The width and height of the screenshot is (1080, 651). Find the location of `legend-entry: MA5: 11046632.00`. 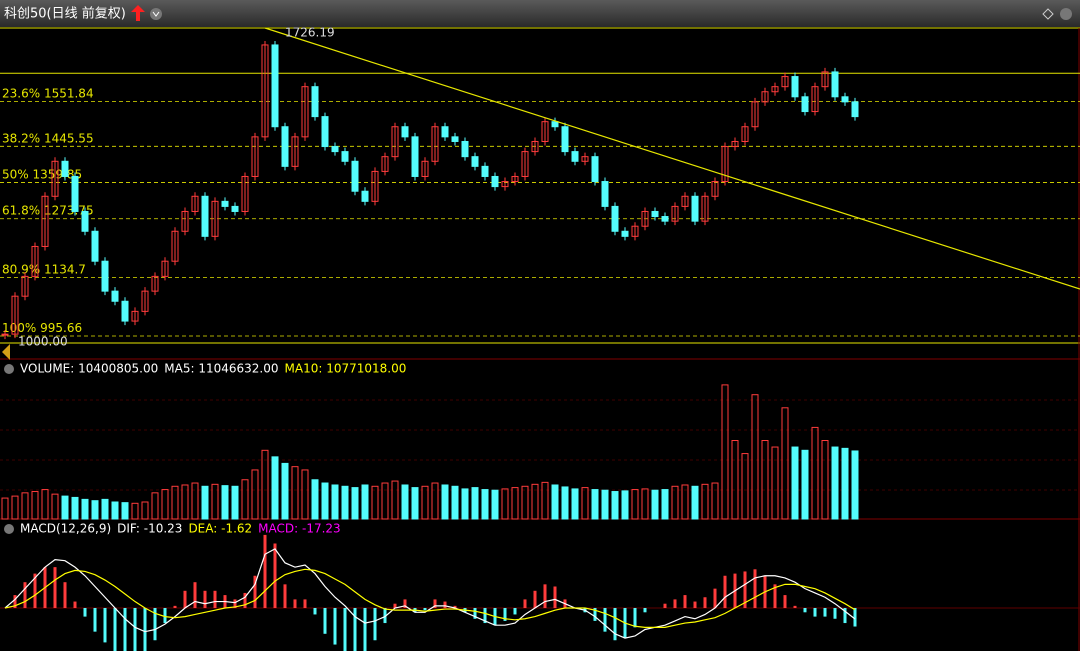

legend-entry: MA5: 11046632.00 is located at coordinates (221, 369).